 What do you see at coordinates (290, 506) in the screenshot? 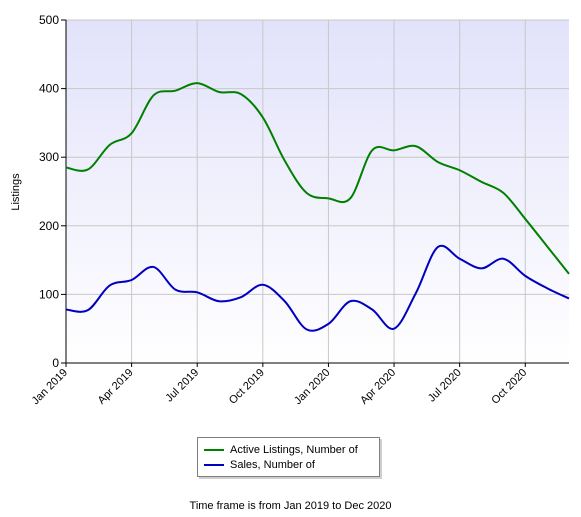
I see `timeframe-caption: Time frame is from Jan 2019 to Dec 2020` at bounding box center [290, 506].